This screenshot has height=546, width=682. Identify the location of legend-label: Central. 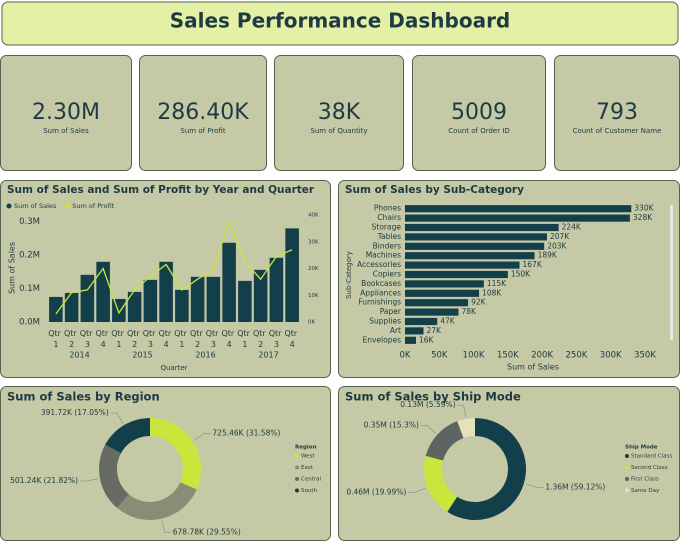
(311, 480).